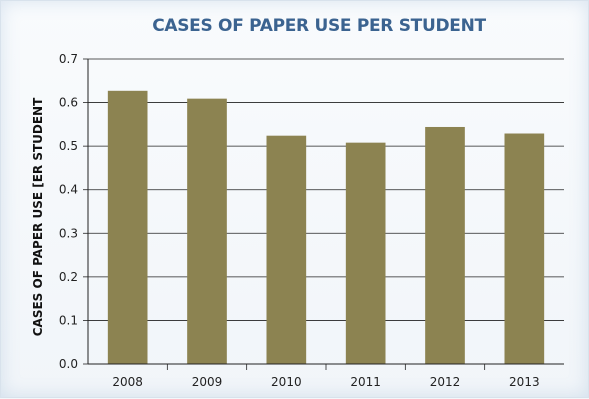 The height and width of the screenshot is (399, 589). I want to click on bar-2012, so click(445, 245).